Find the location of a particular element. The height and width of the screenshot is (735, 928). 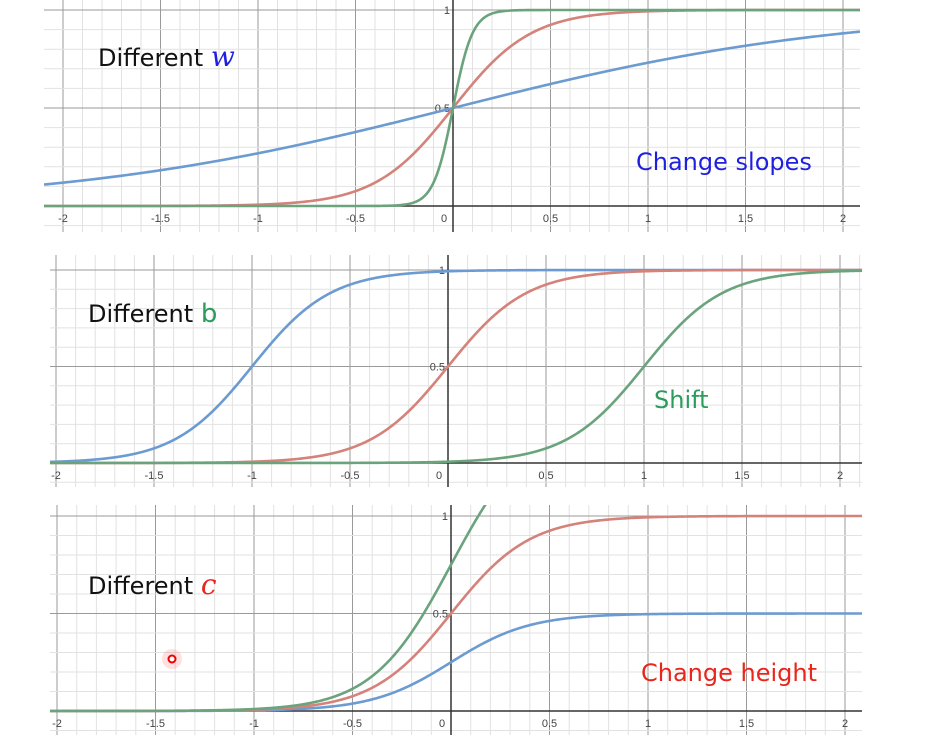

panel-annotation: Shift is located at coordinates (681, 400).